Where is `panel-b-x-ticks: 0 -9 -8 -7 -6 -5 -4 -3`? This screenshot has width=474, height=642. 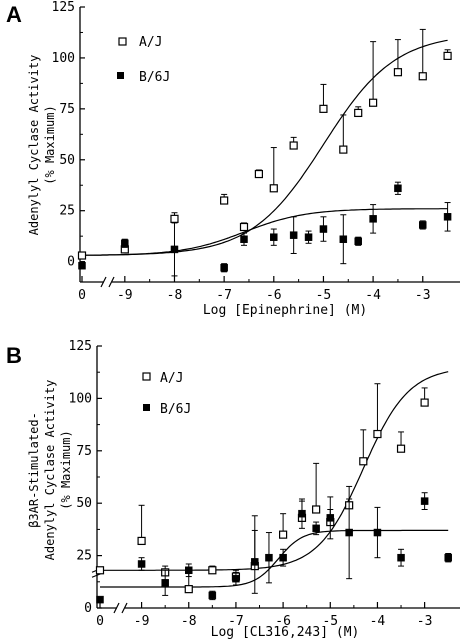
panel-b-x-ticks: 0 -9 -8 -7 -6 -5 -4 -3 is located at coordinates (264, 615).